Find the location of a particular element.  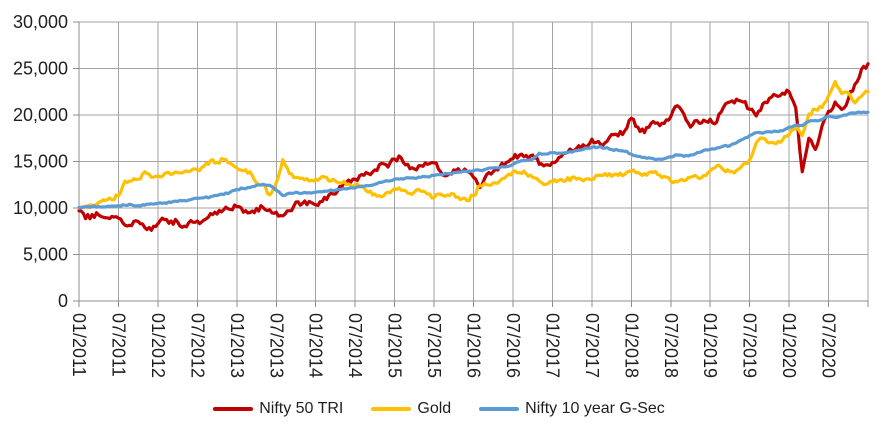

x-axis-label: 07/2013 is located at coordinates (276, 345).